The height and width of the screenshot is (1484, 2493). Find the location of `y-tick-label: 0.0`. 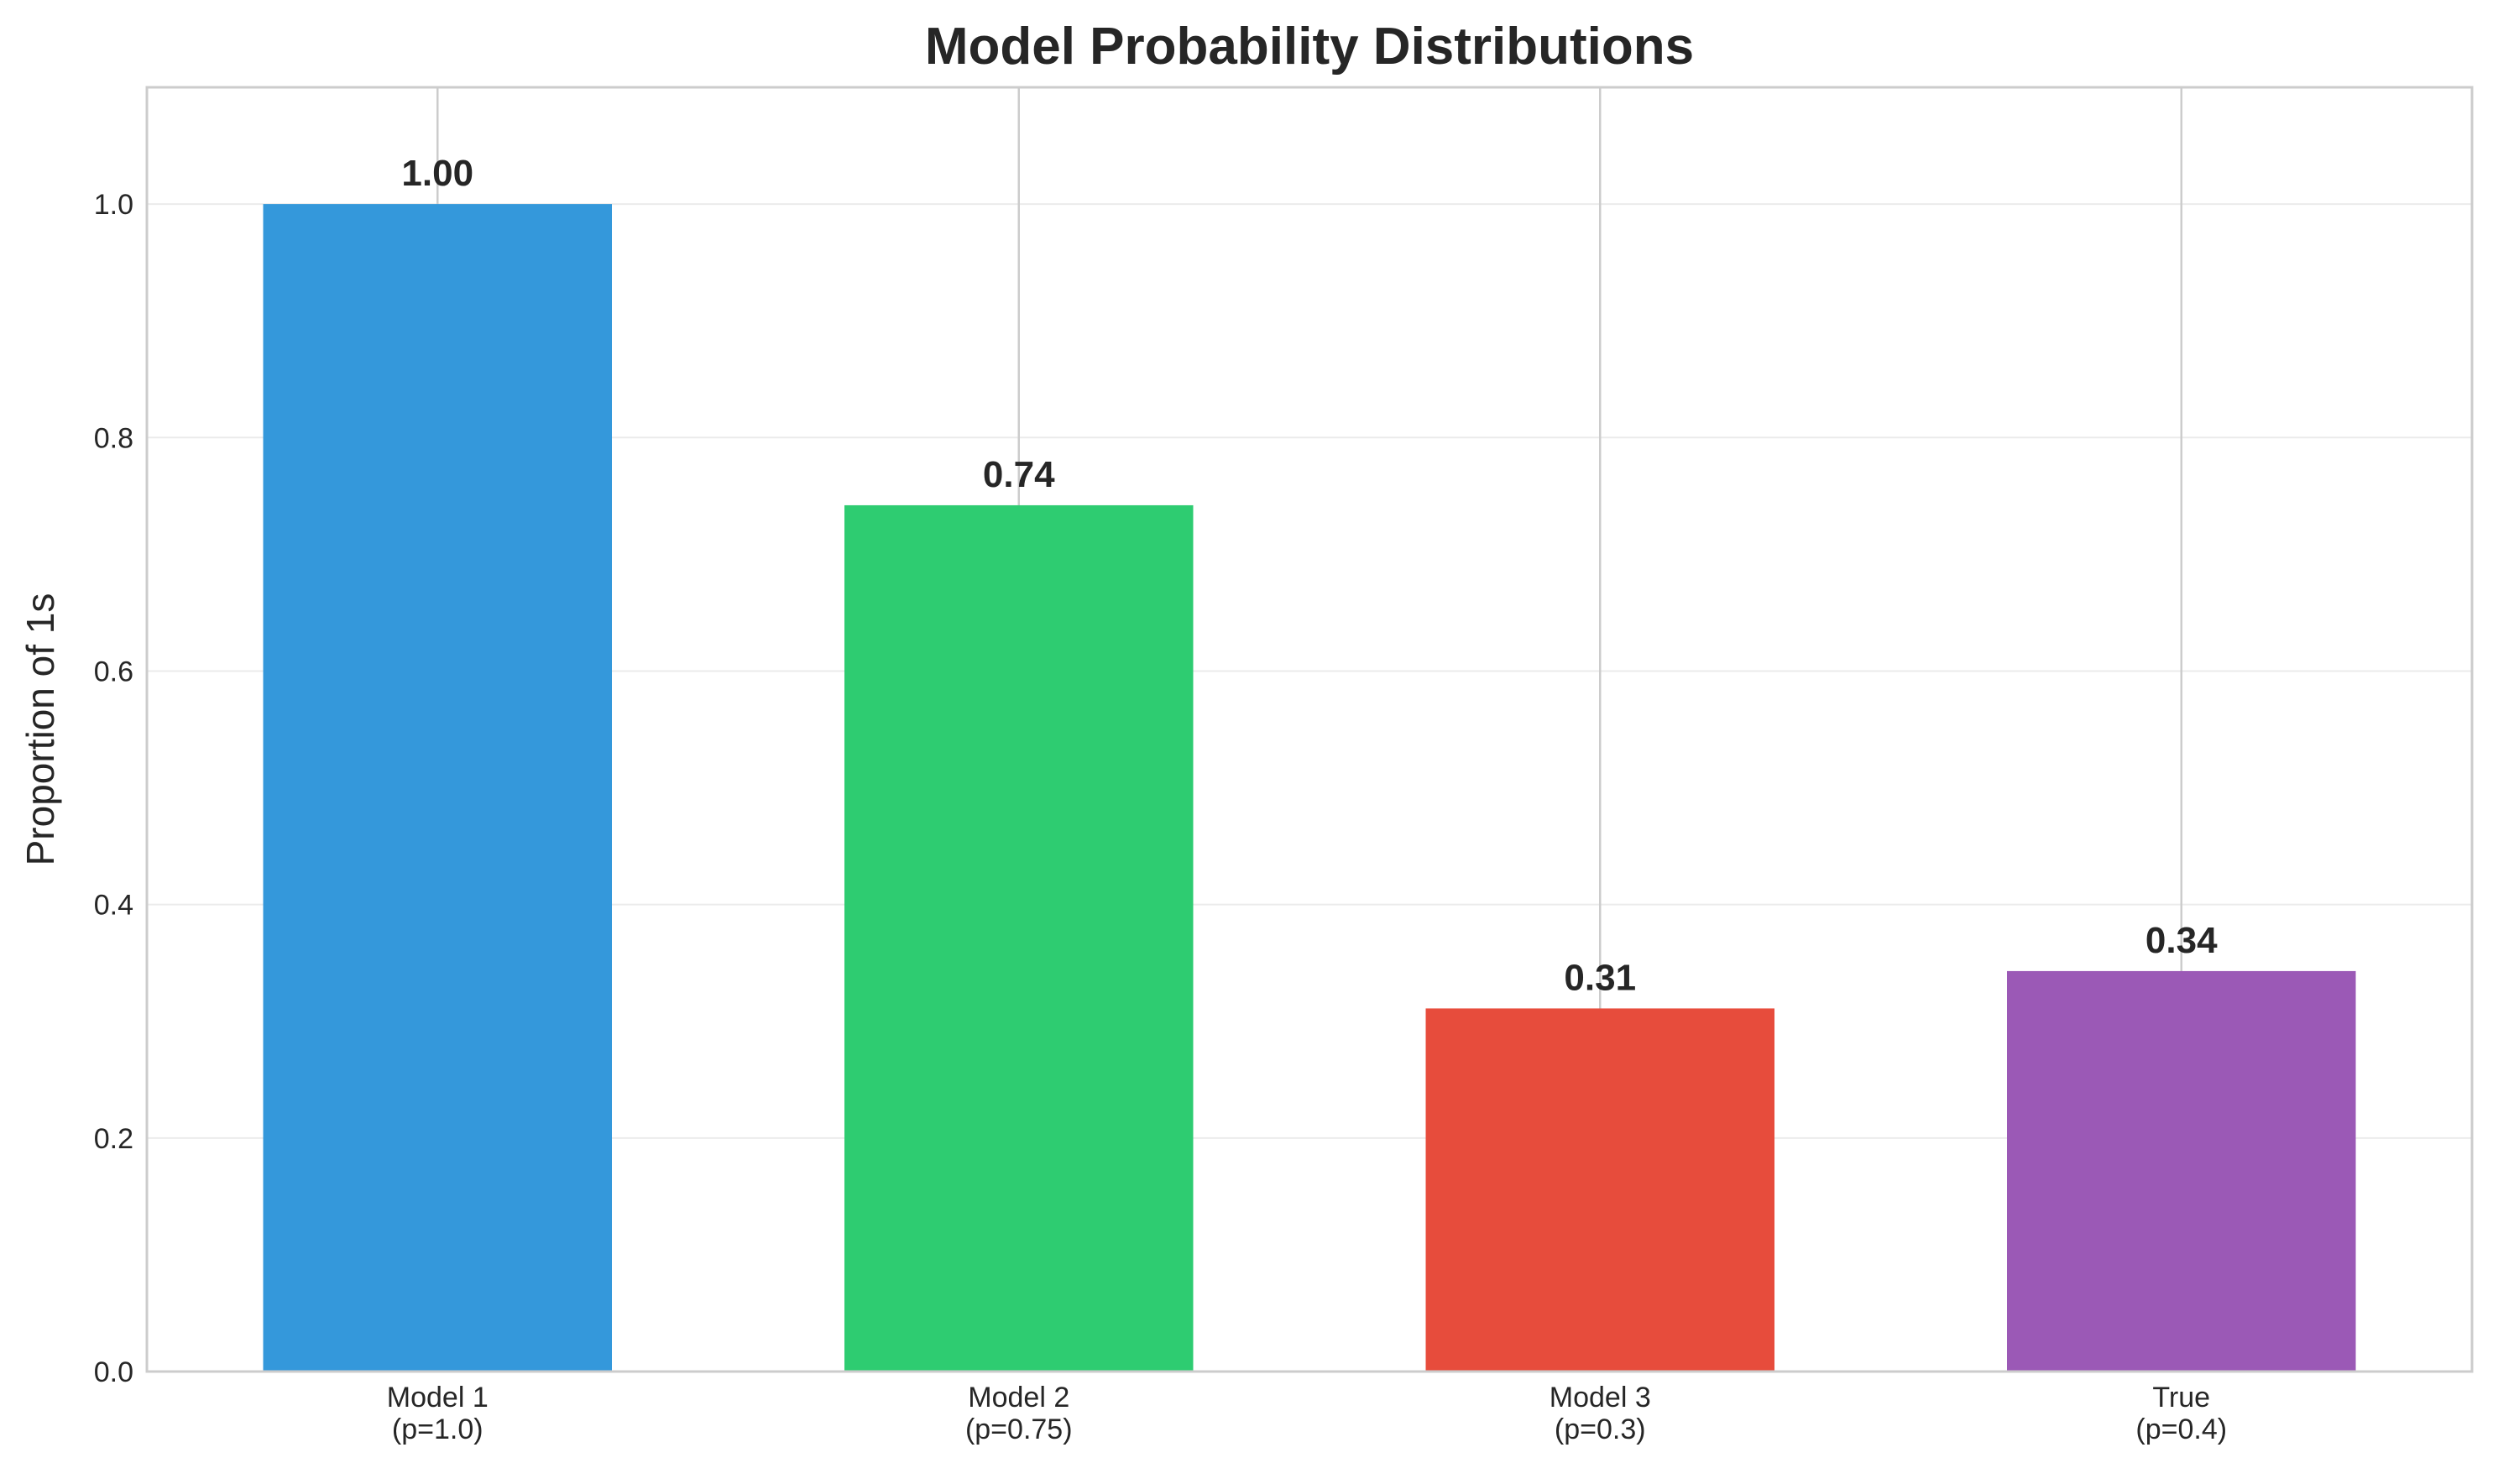

y-tick-label: 0.0 is located at coordinates (113, 1372).